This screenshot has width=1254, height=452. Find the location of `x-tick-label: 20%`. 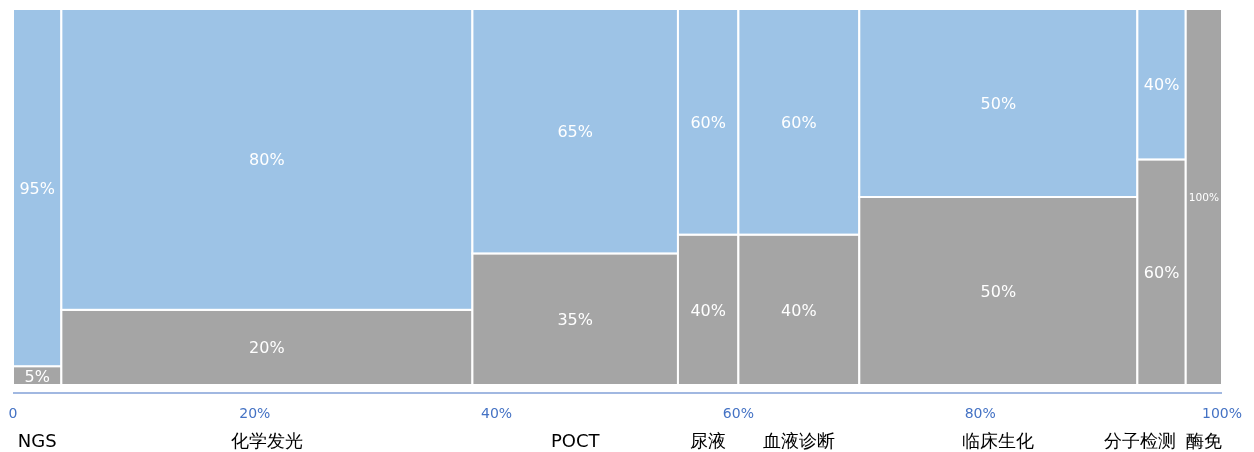

x-tick-label: 20% is located at coordinates (255, 413).